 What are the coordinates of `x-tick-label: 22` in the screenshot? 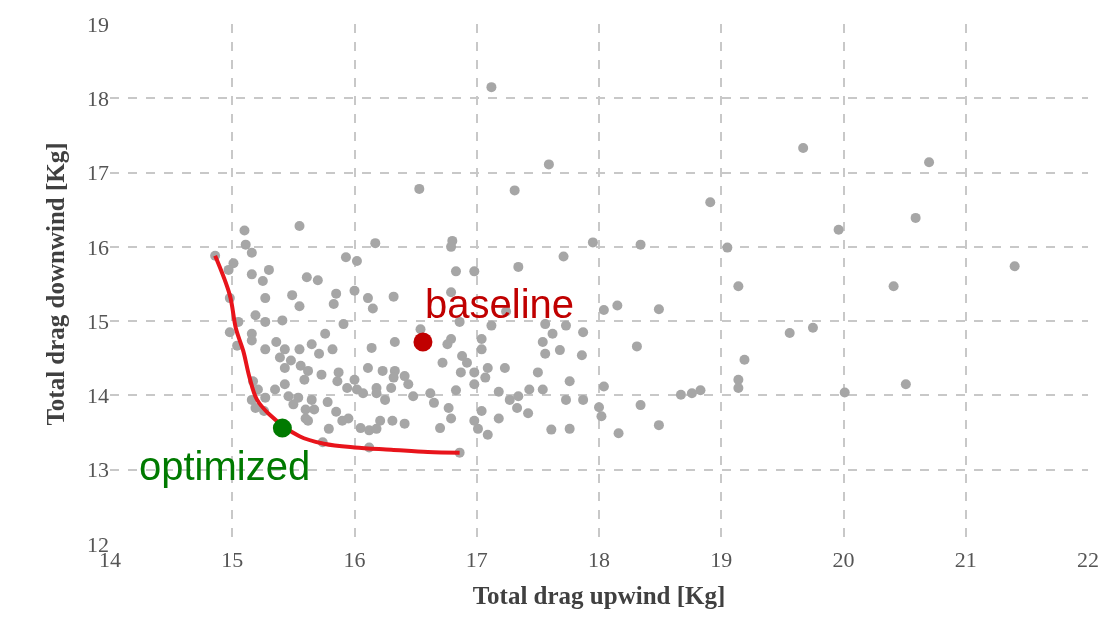 It's located at (1088, 559).